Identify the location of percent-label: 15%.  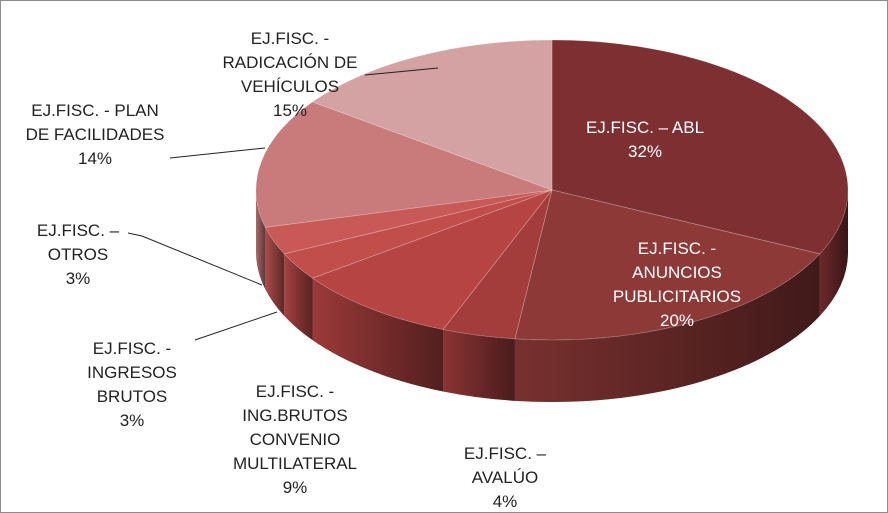
(290, 110).